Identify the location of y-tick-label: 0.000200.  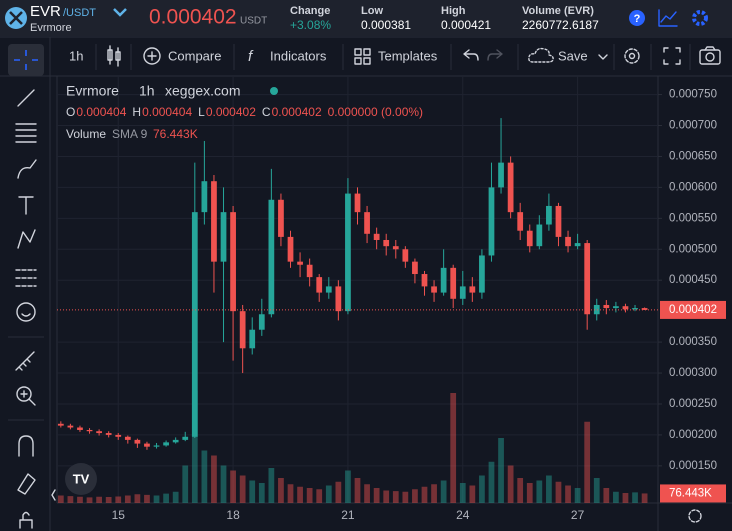
(693, 435).